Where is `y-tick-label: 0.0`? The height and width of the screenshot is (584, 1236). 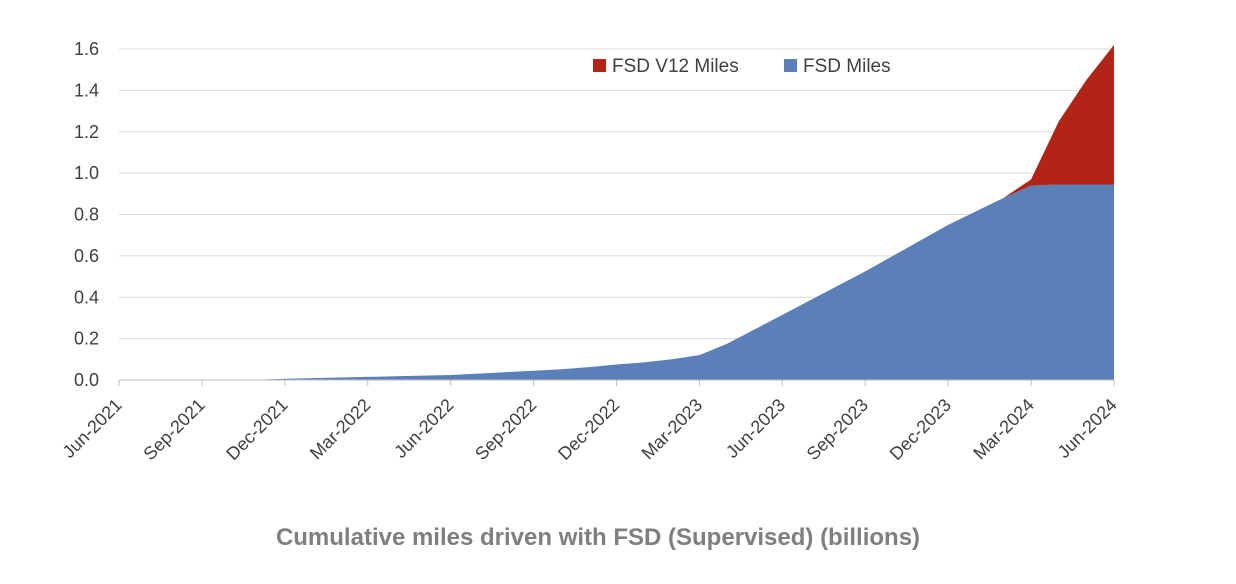
y-tick-label: 0.0 is located at coordinates (86, 380).